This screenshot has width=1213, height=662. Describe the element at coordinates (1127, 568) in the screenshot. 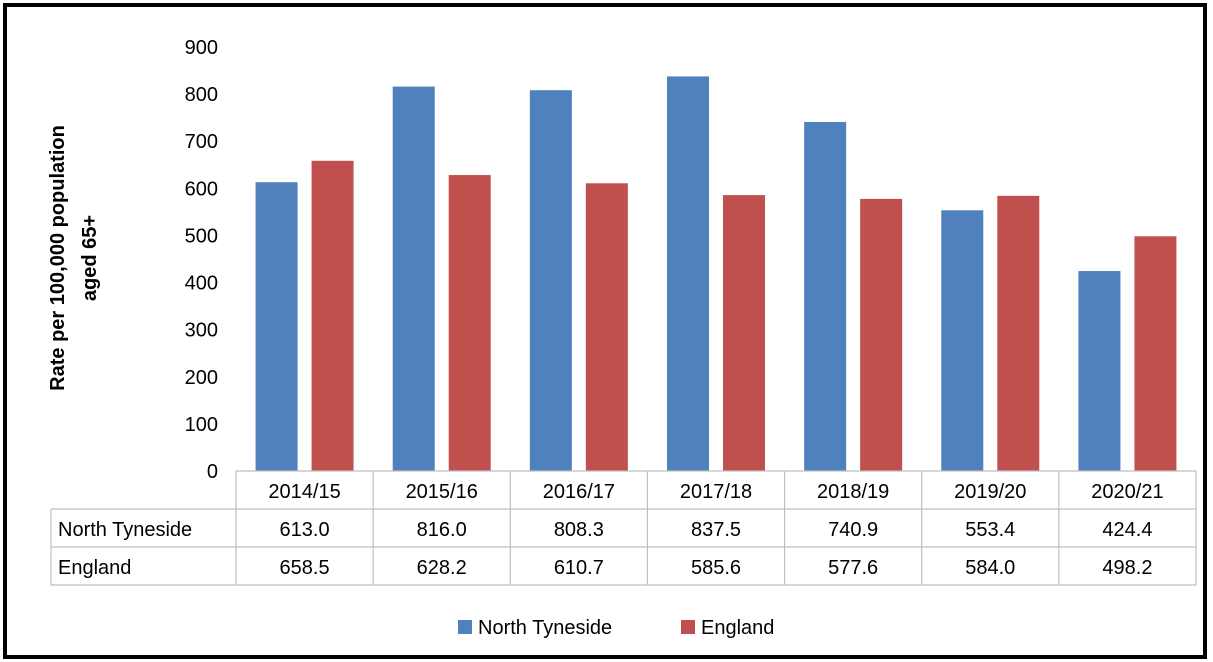

I see `data-label: 498.2` at that location.